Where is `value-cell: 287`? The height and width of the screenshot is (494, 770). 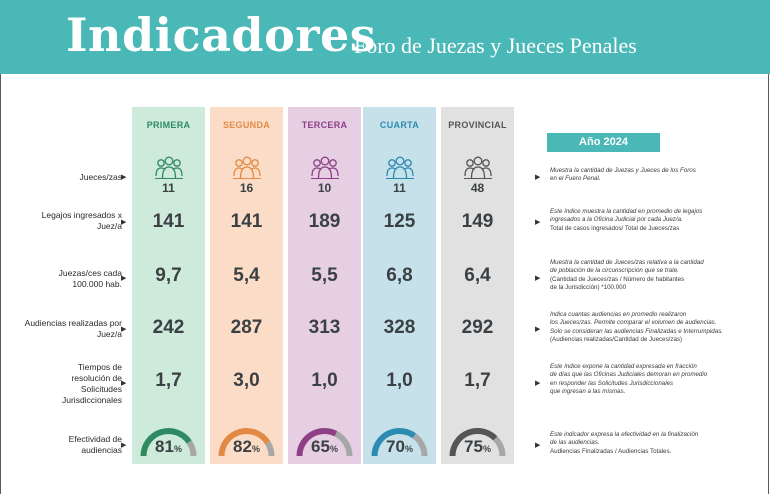 value-cell: 287 is located at coordinates (246, 327).